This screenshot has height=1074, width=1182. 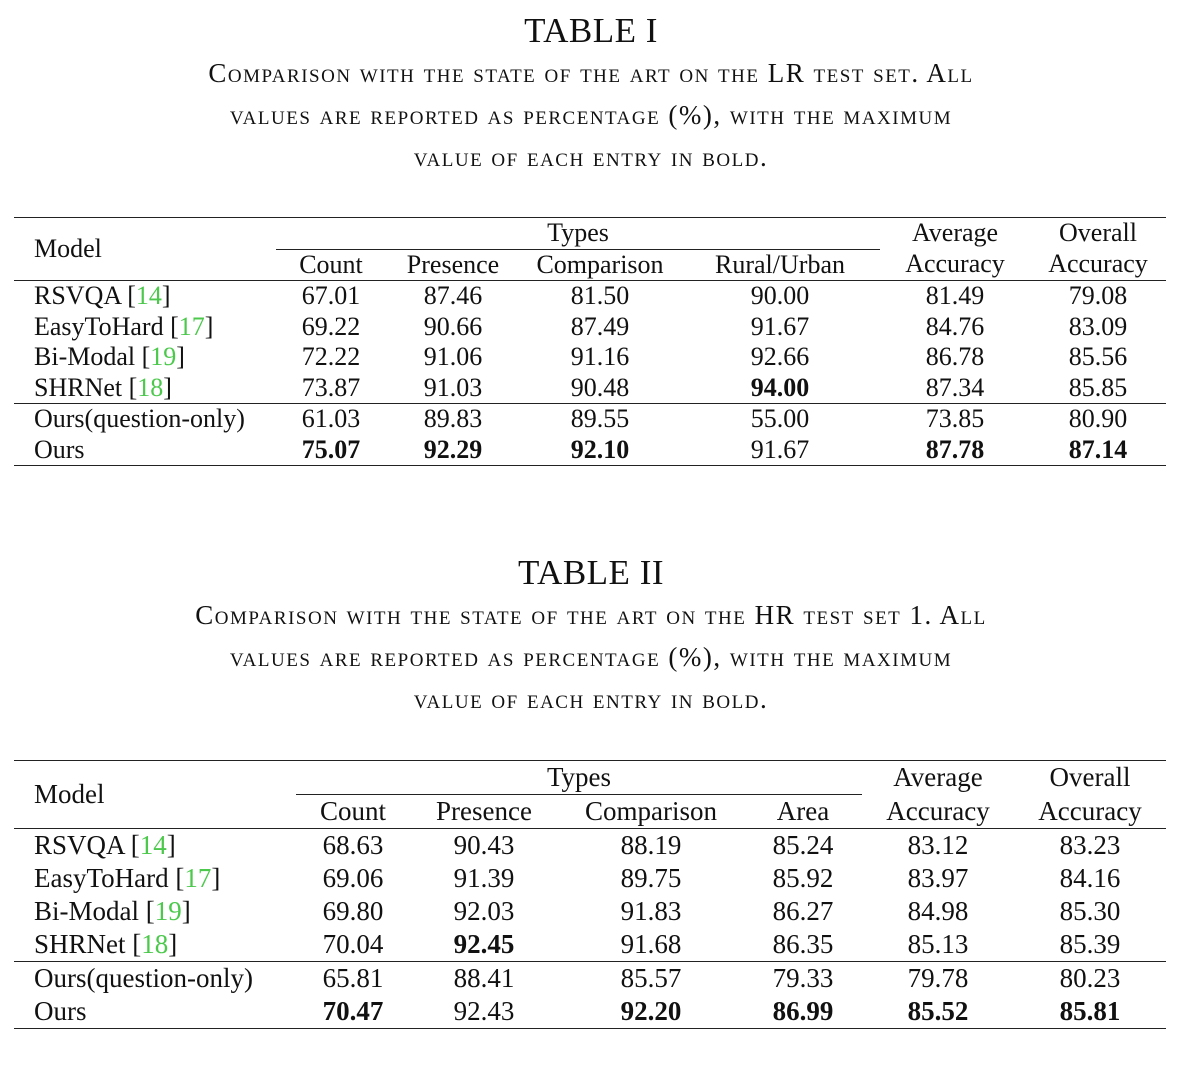 I want to click on value-cell: 86.35, so click(x=803, y=944).